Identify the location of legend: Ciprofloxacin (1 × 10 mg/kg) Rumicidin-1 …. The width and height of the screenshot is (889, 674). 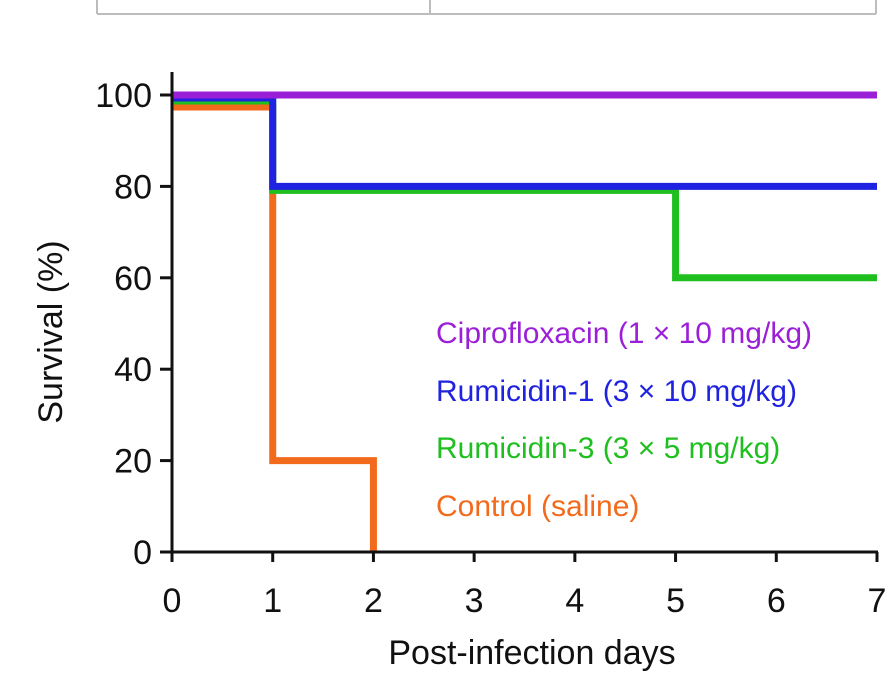
(624, 420).